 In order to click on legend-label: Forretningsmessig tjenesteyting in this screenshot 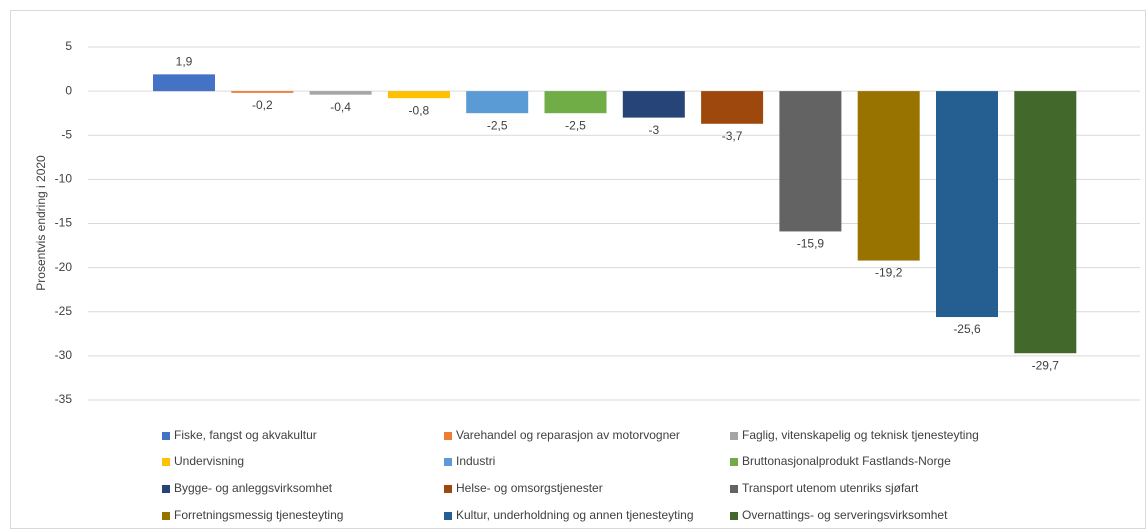, I will do `click(258, 515)`.